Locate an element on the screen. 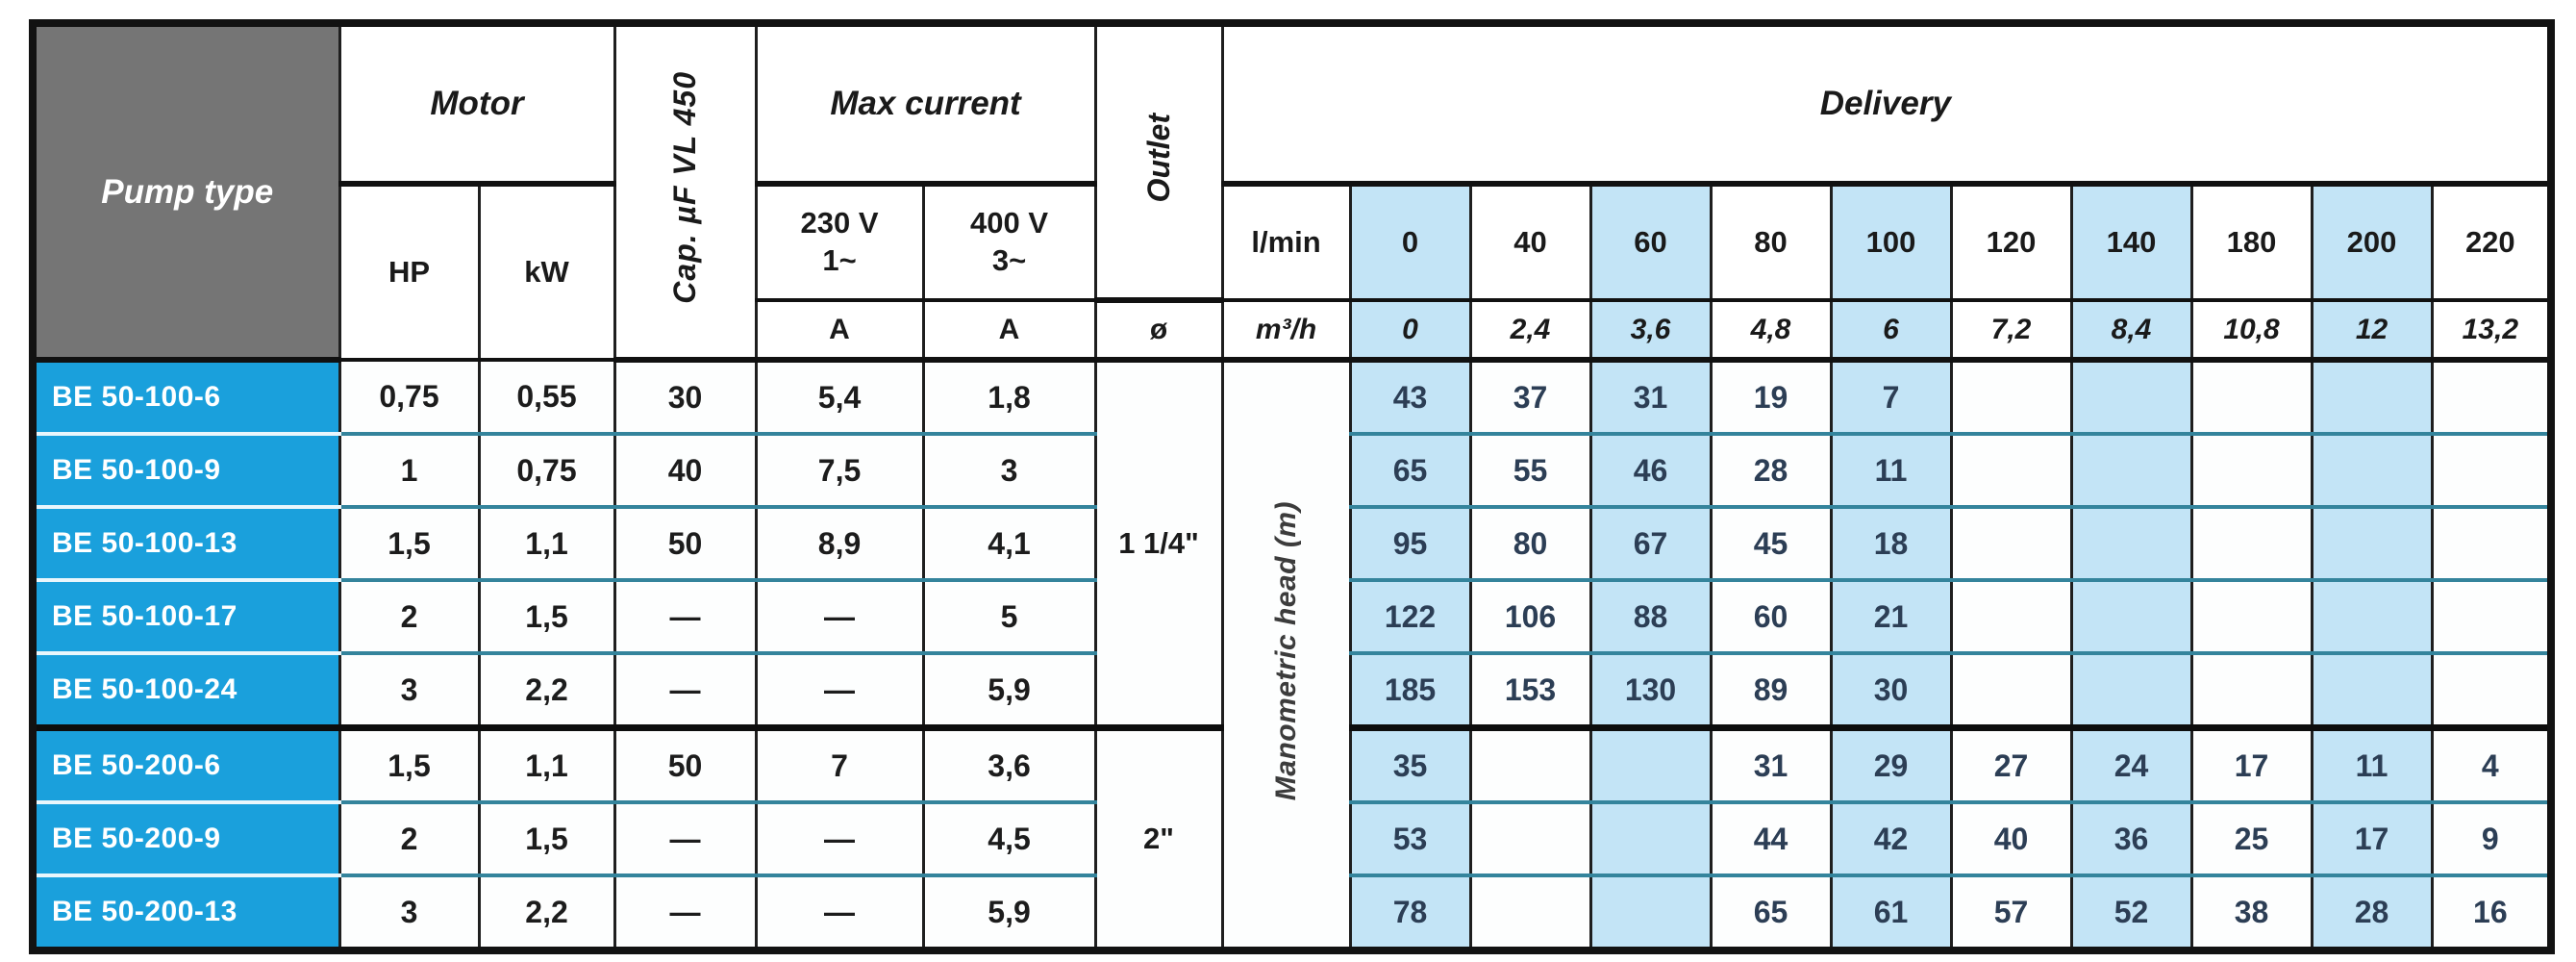 The height and width of the screenshot is (962, 2576). current-400v-value: 5,9 is located at coordinates (1009, 911).